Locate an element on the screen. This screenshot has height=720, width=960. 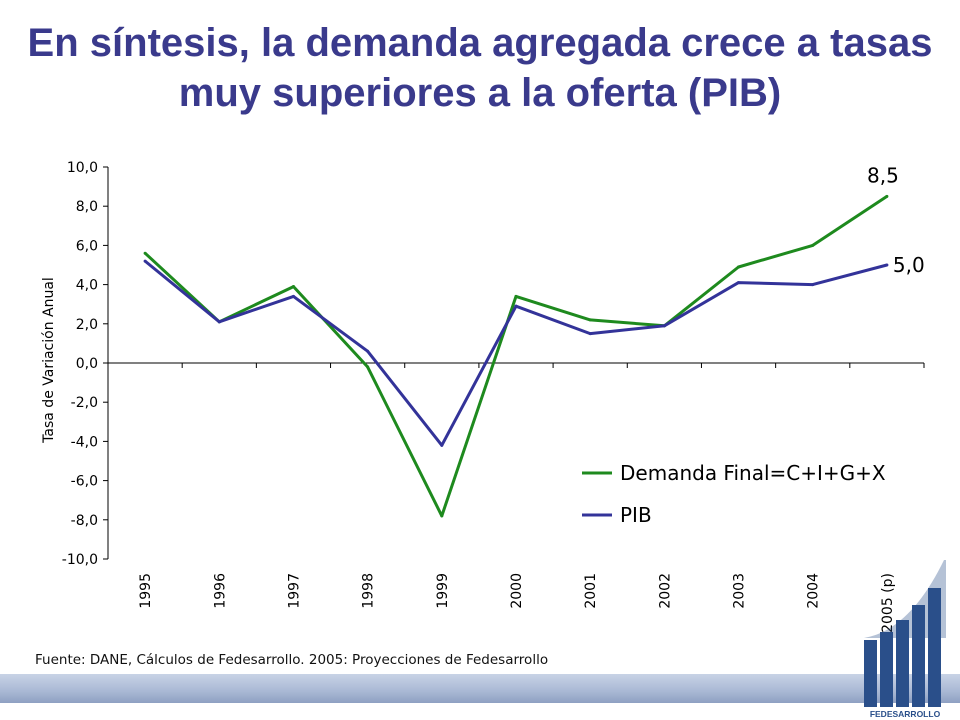
fedesarrollo-logo: FEDESARROLLO is located at coordinates (905, 639).